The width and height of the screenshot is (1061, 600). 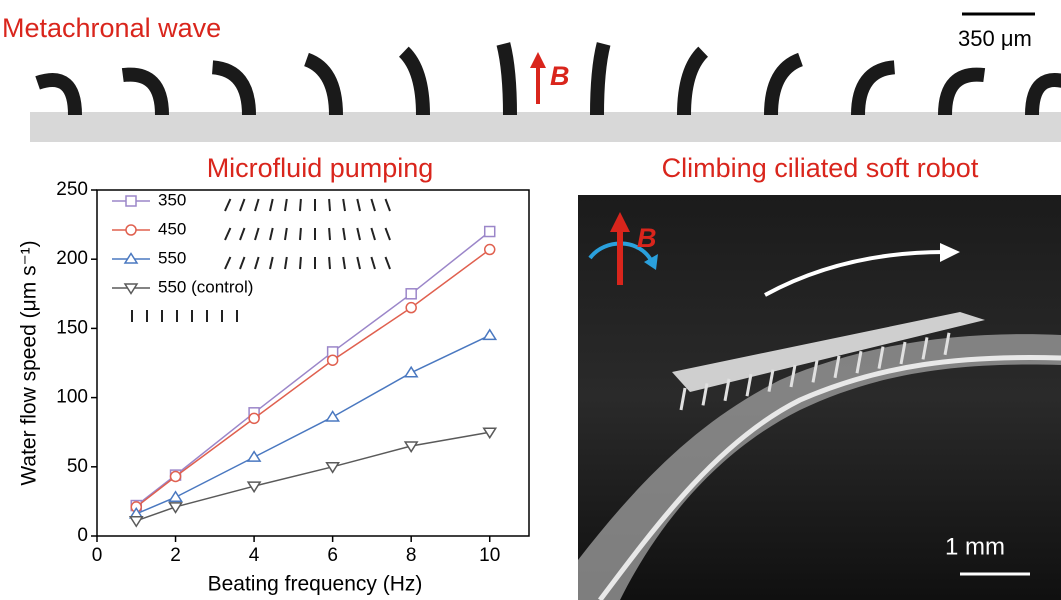 What do you see at coordinates (315, 584) in the screenshot?
I see `x-axis-label: Beating frequency (Hz)` at bounding box center [315, 584].